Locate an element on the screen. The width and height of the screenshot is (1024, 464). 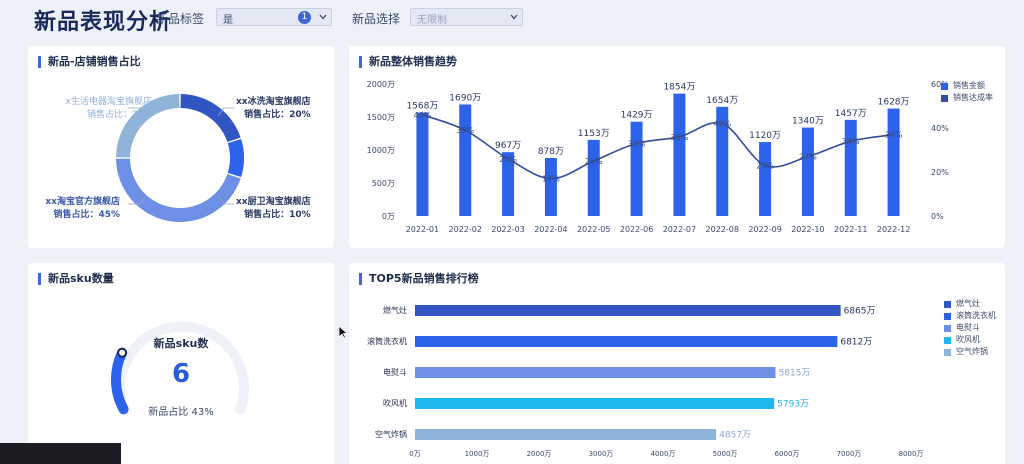
x-axis-tick-label: 2022-04 is located at coordinates (550, 229).